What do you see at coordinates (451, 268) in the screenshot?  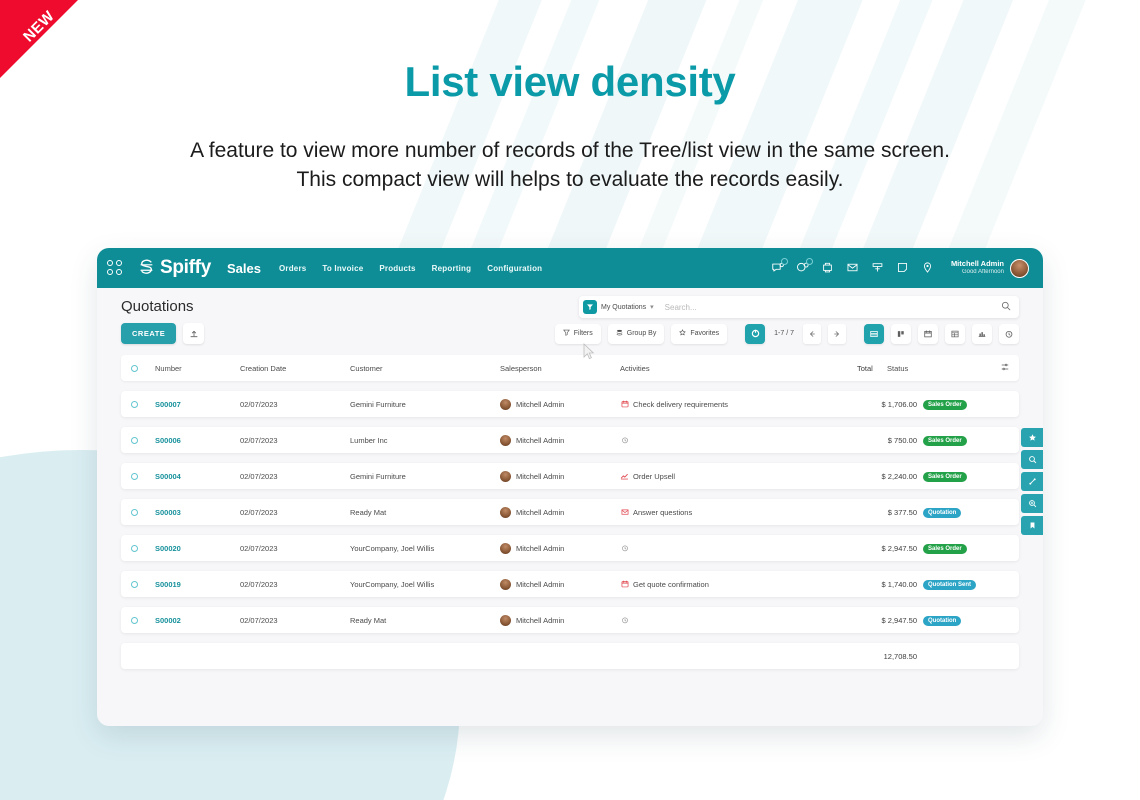 I see `menu-item-reporting: Reporting` at bounding box center [451, 268].